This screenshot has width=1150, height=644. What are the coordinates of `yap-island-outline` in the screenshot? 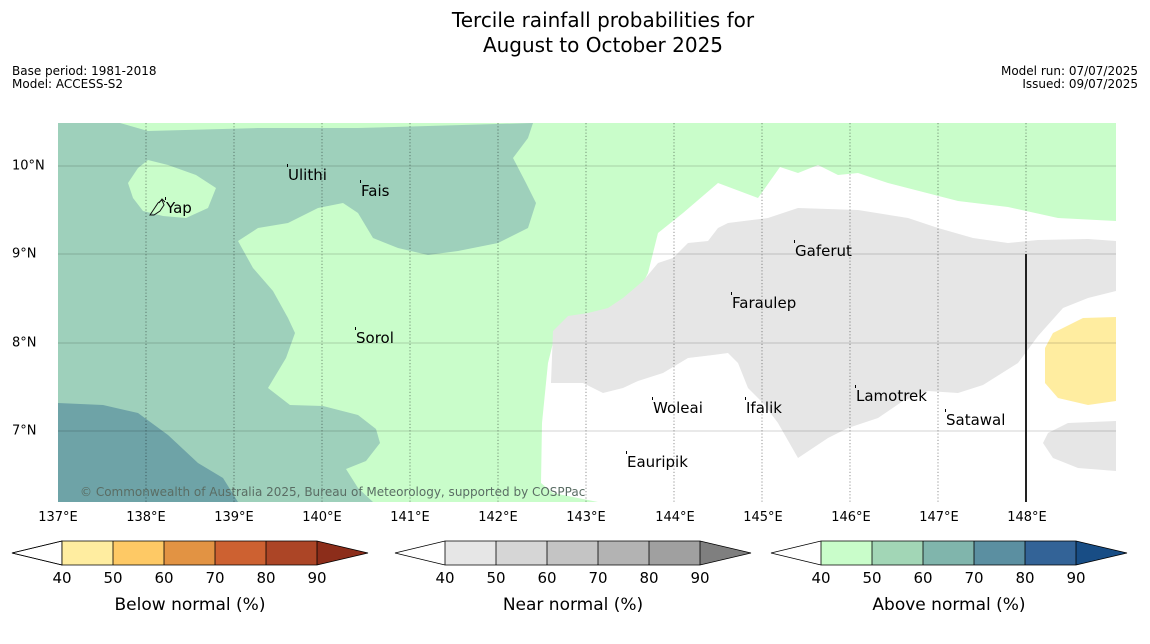 It's located at (157, 207).